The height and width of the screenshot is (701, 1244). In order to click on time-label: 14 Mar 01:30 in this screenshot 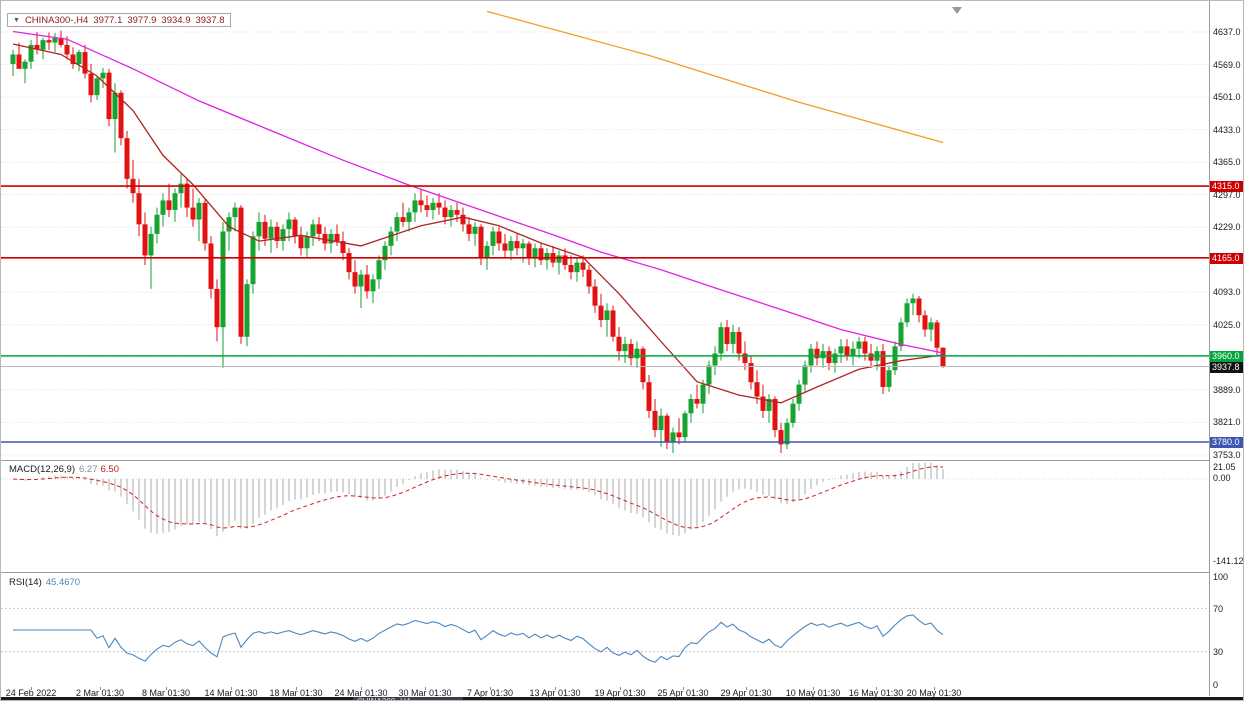, I will do `click(231, 693)`.